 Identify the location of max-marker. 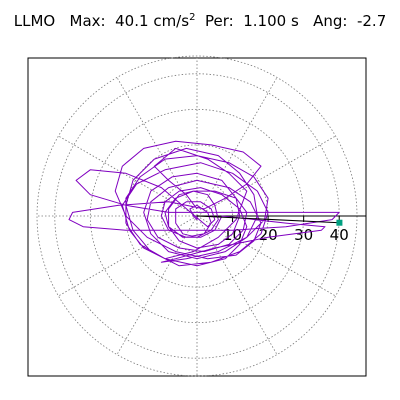
(339, 222).